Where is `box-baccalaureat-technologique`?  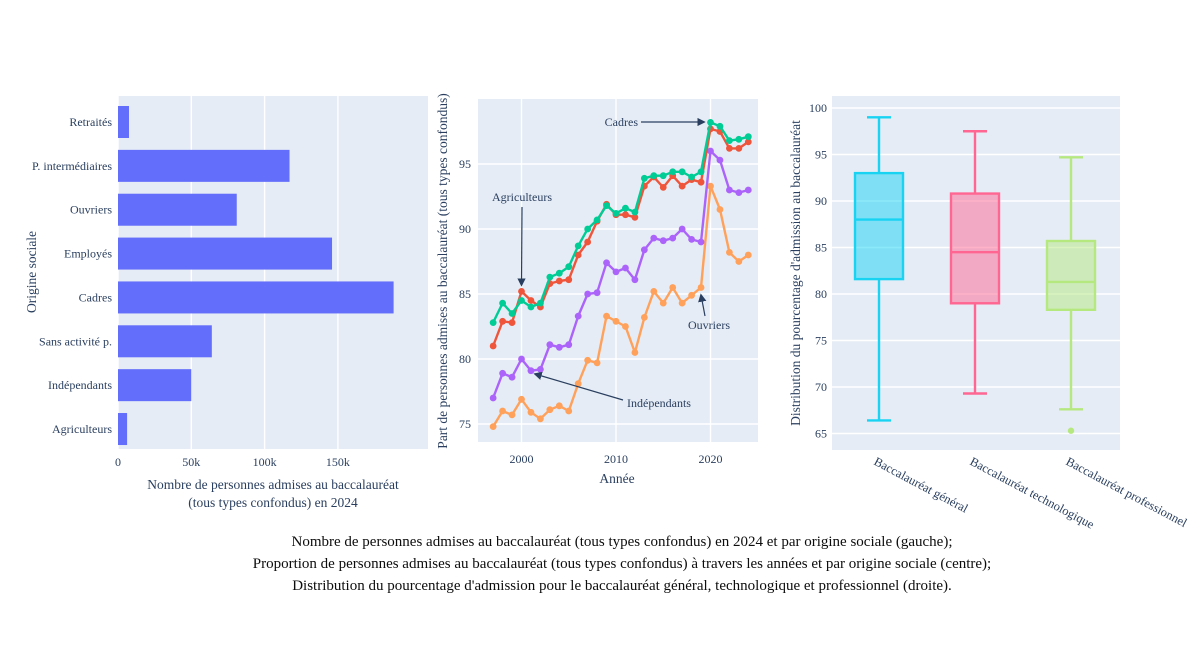
box-baccalaureat-technologique is located at coordinates (975, 262).